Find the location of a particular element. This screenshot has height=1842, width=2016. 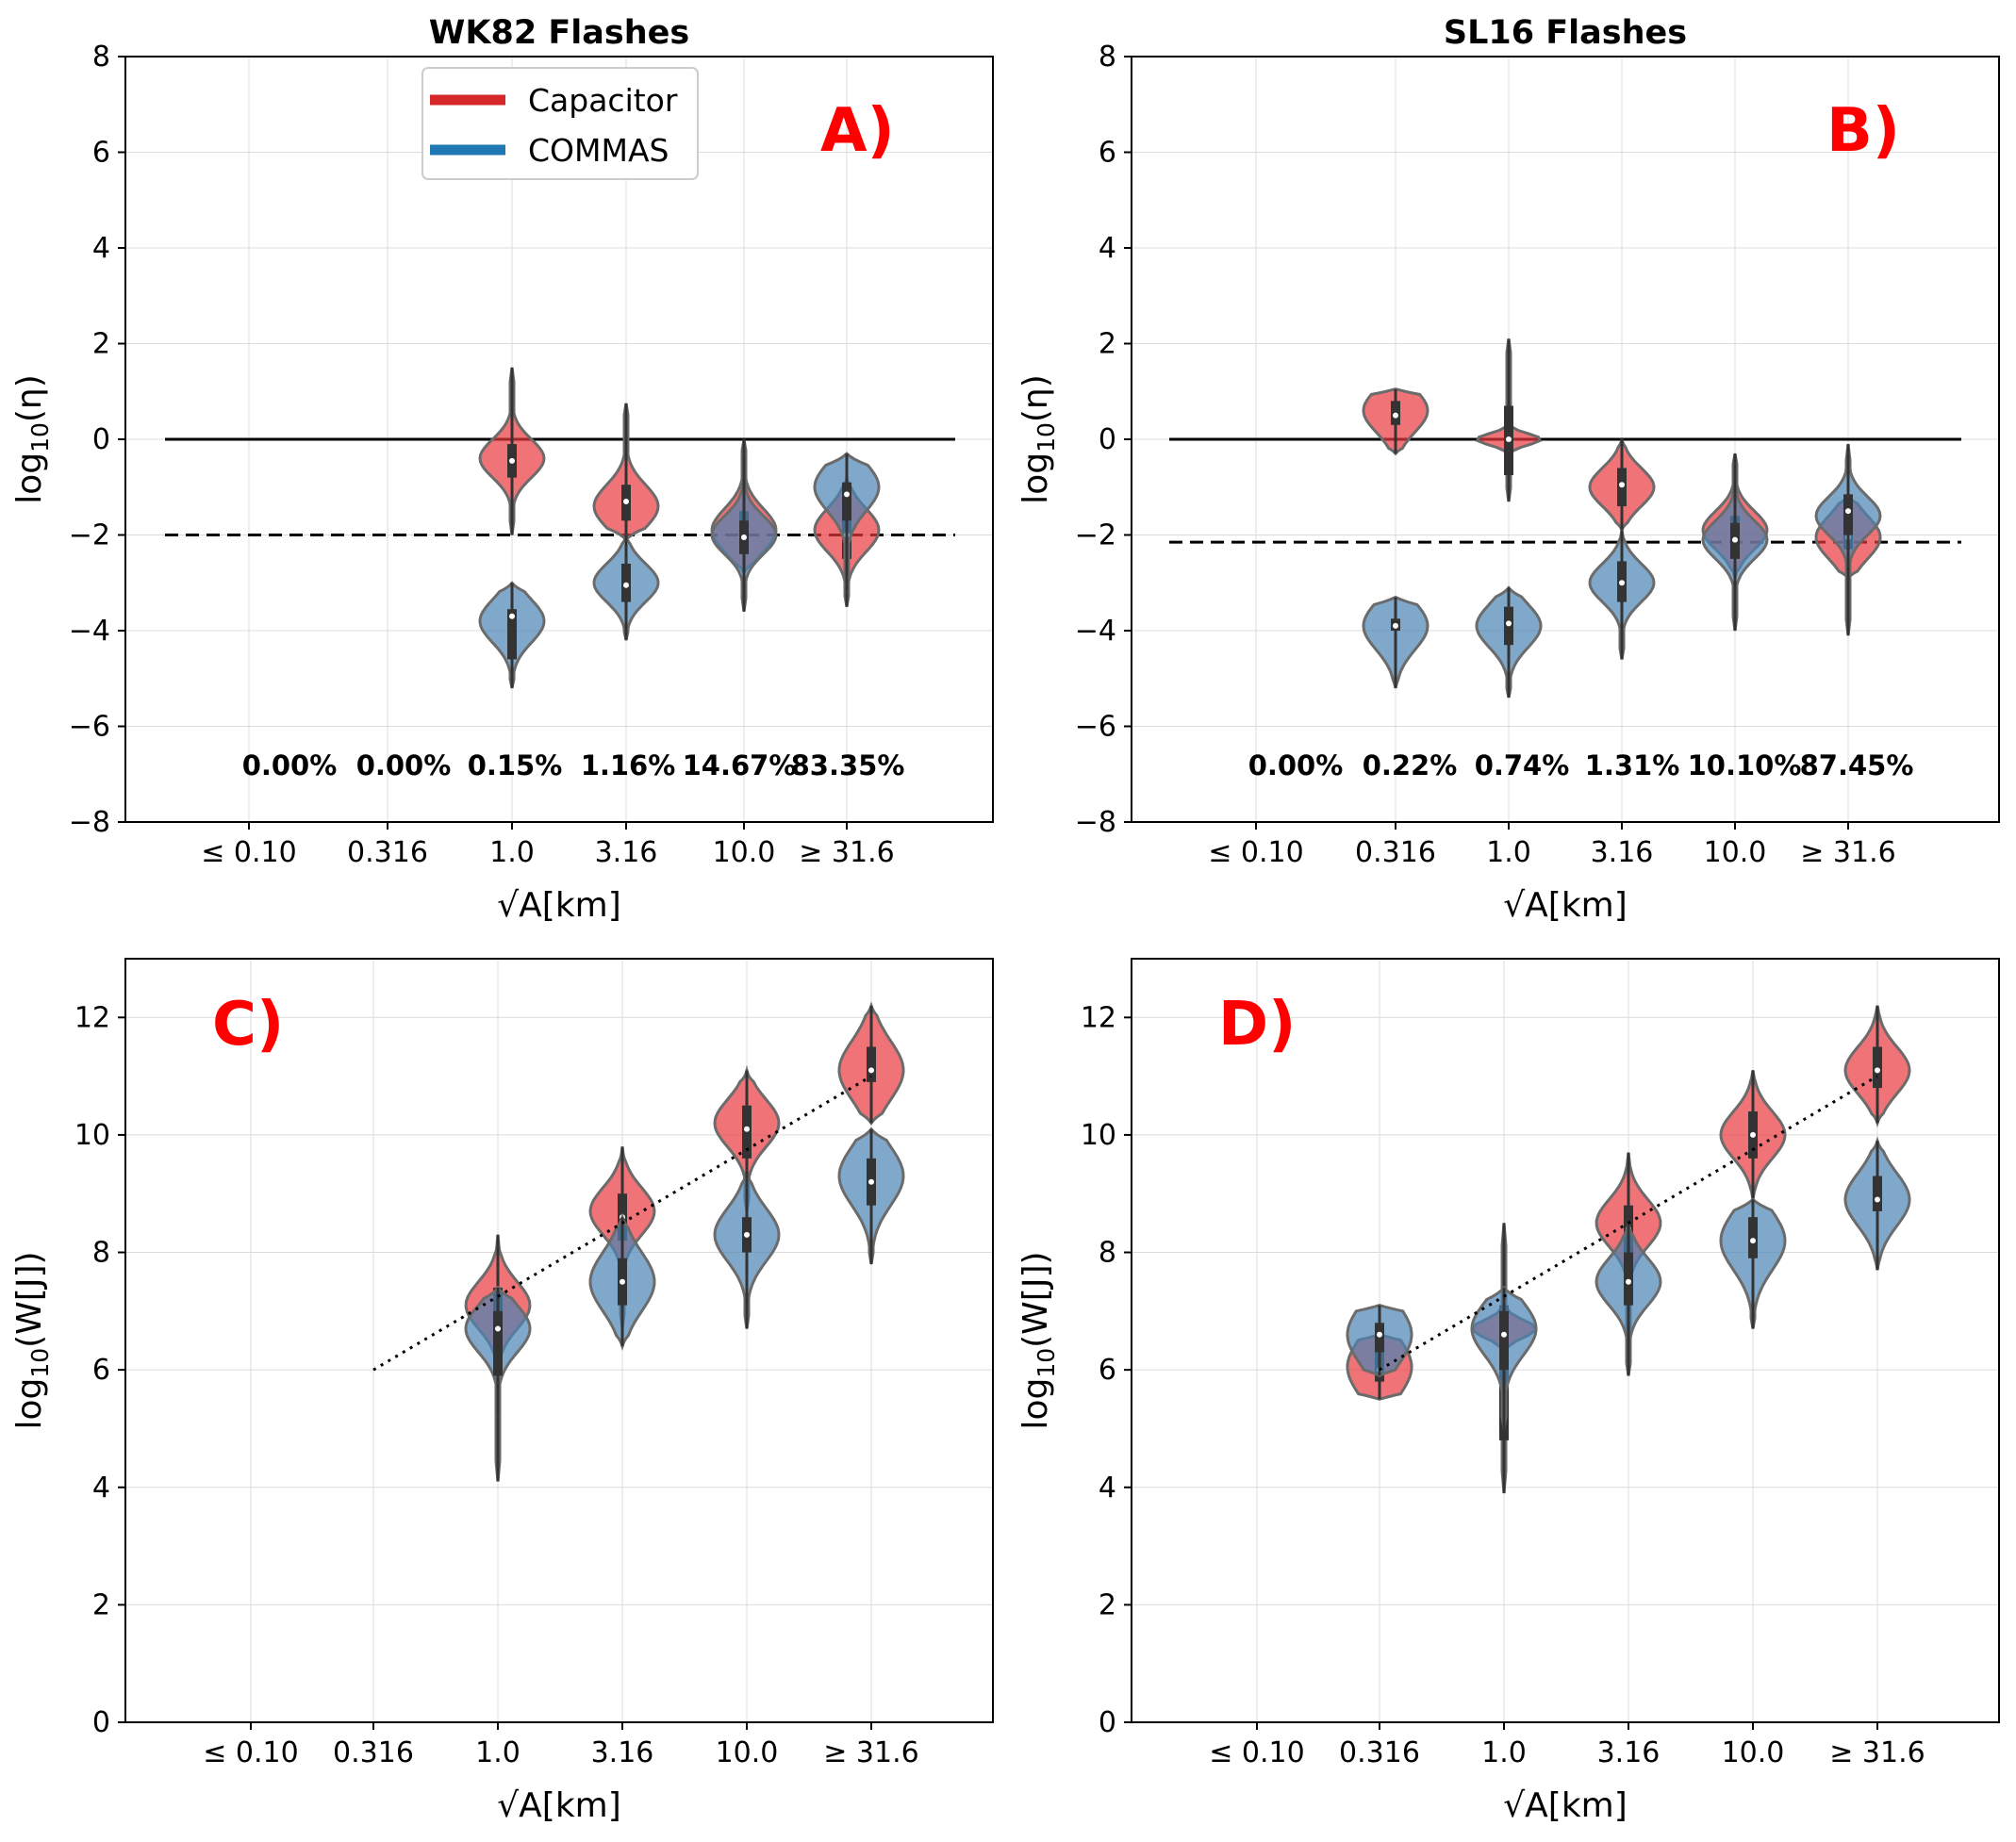

percentage-label: 10.10% is located at coordinates (1745, 765).